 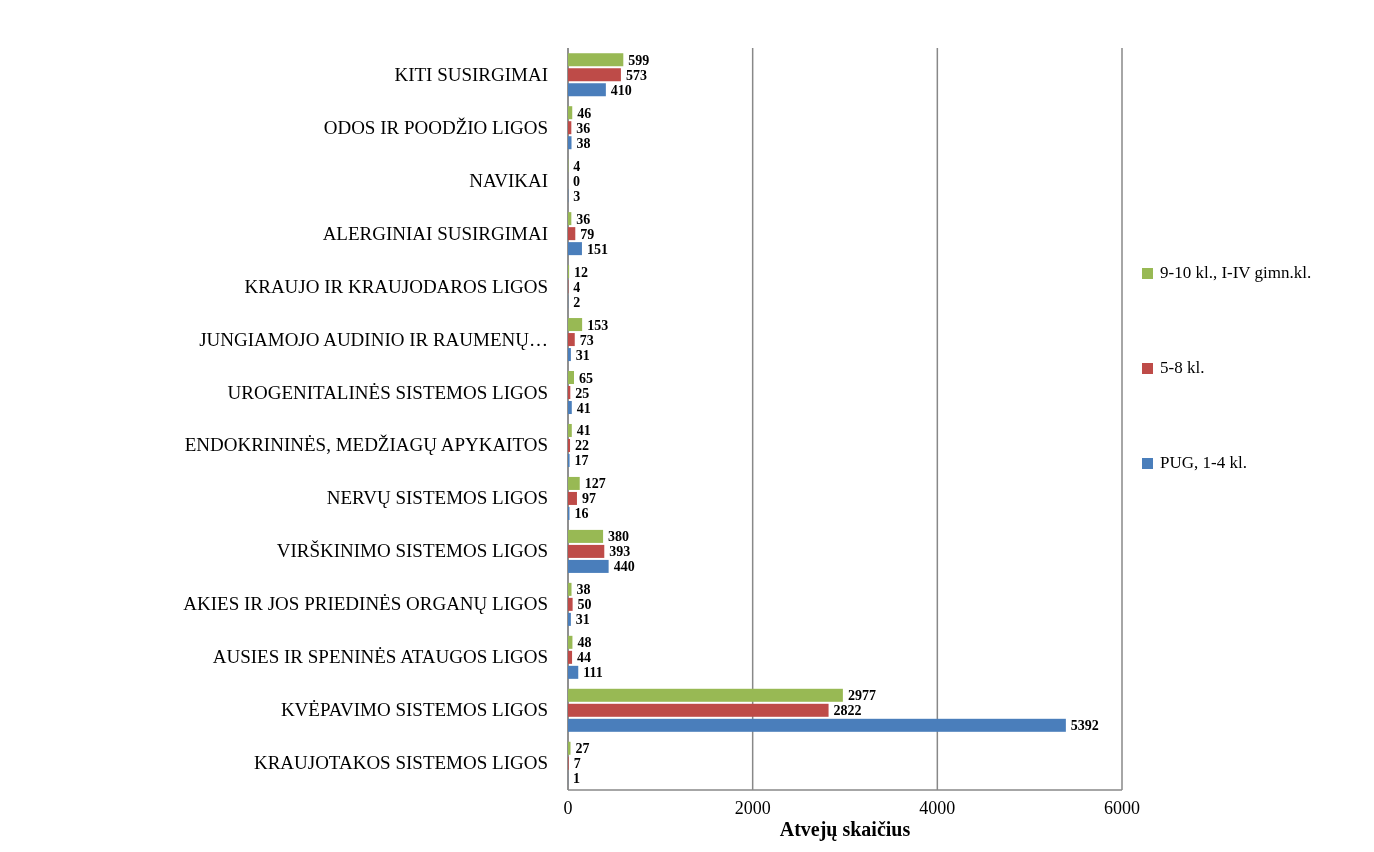 I want to click on legend-label: 9-10 kl., I-IV gimn.kl., so click(x=1236, y=272).